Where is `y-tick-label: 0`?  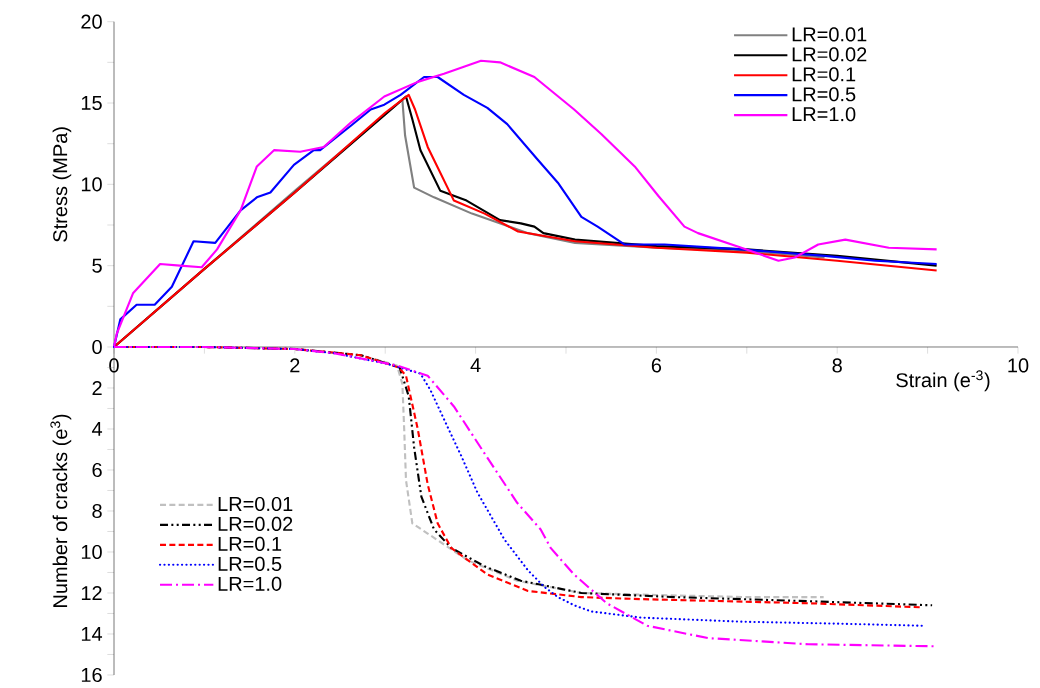 y-tick-label: 0 is located at coordinates (97, 347).